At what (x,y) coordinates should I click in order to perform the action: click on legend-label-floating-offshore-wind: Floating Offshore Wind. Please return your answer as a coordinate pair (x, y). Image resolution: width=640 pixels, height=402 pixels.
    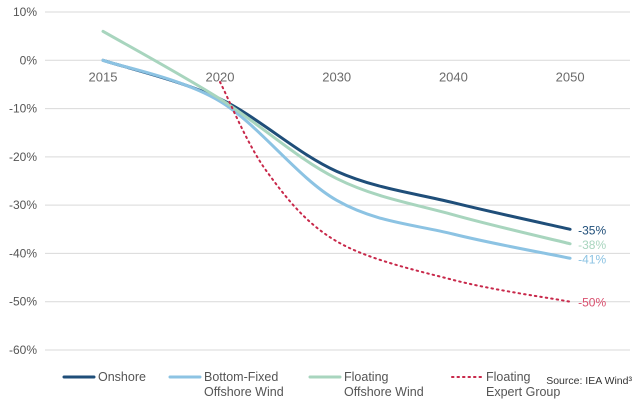
    Looking at the image, I should click on (384, 384).